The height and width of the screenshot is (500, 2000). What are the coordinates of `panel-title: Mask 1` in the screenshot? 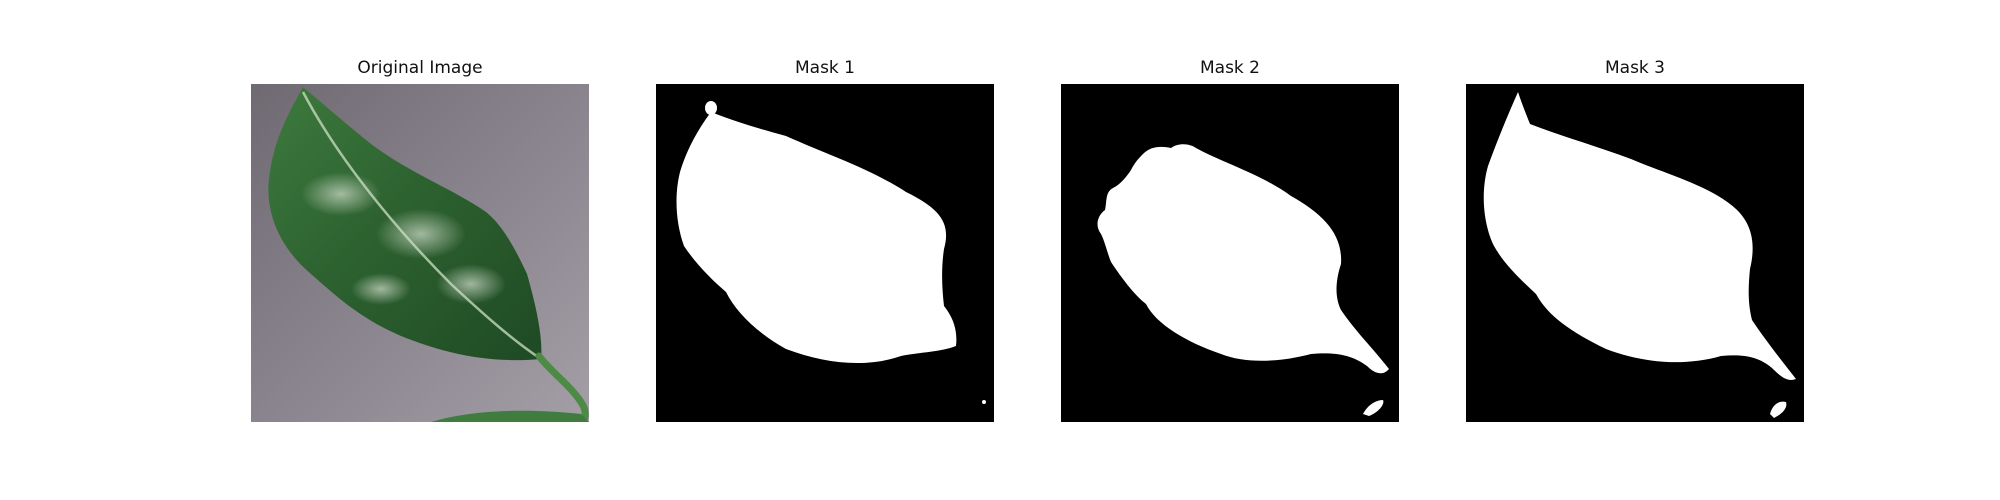 It's located at (824, 68).